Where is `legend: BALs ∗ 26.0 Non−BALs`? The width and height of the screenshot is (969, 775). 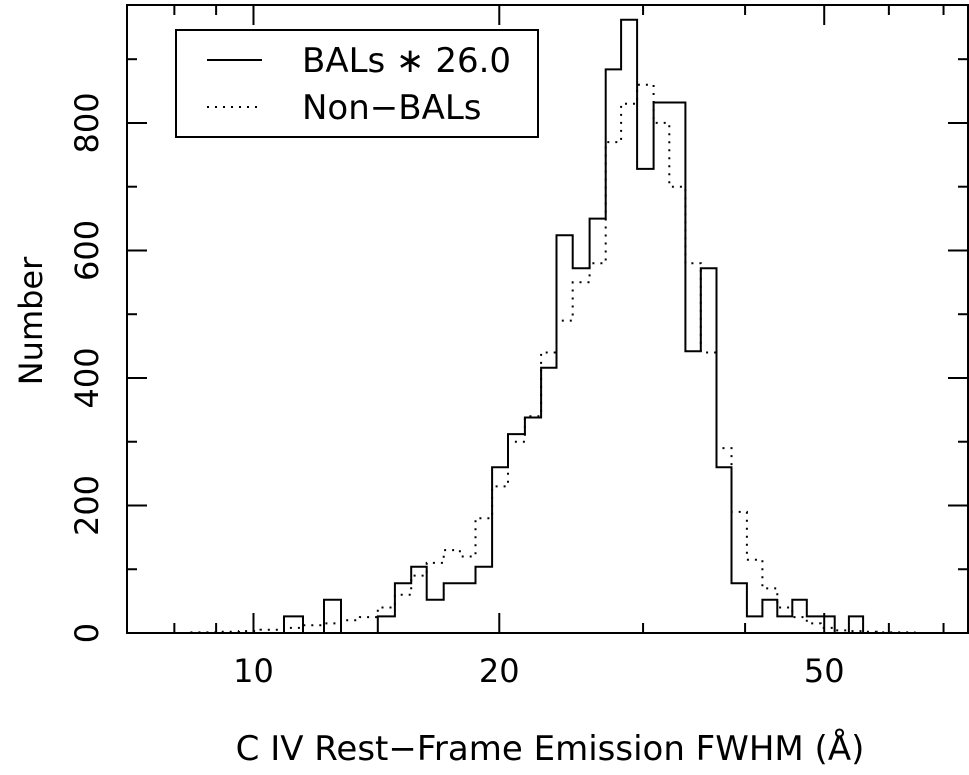
legend: BALs ∗ 26.0 Non−BALs is located at coordinates (357, 83).